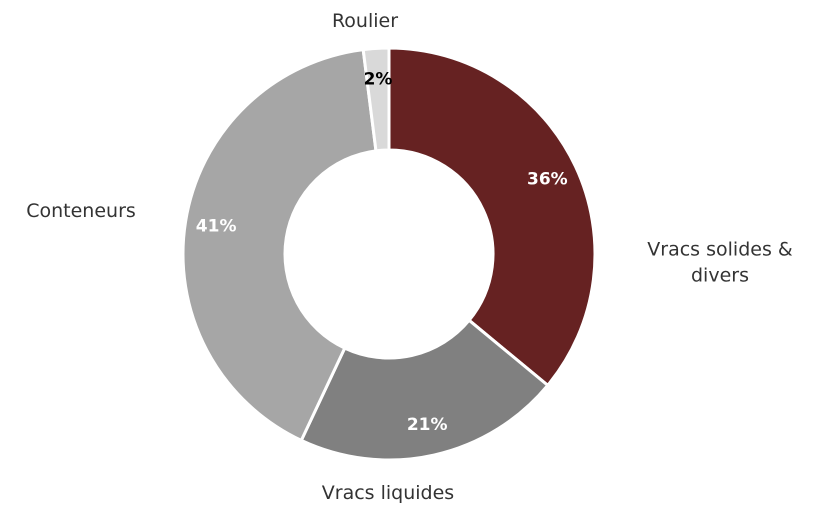  Describe the element at coordinates (720, 262) in the screenshot. I see `category-label: Vracs solides & divers` at that location.